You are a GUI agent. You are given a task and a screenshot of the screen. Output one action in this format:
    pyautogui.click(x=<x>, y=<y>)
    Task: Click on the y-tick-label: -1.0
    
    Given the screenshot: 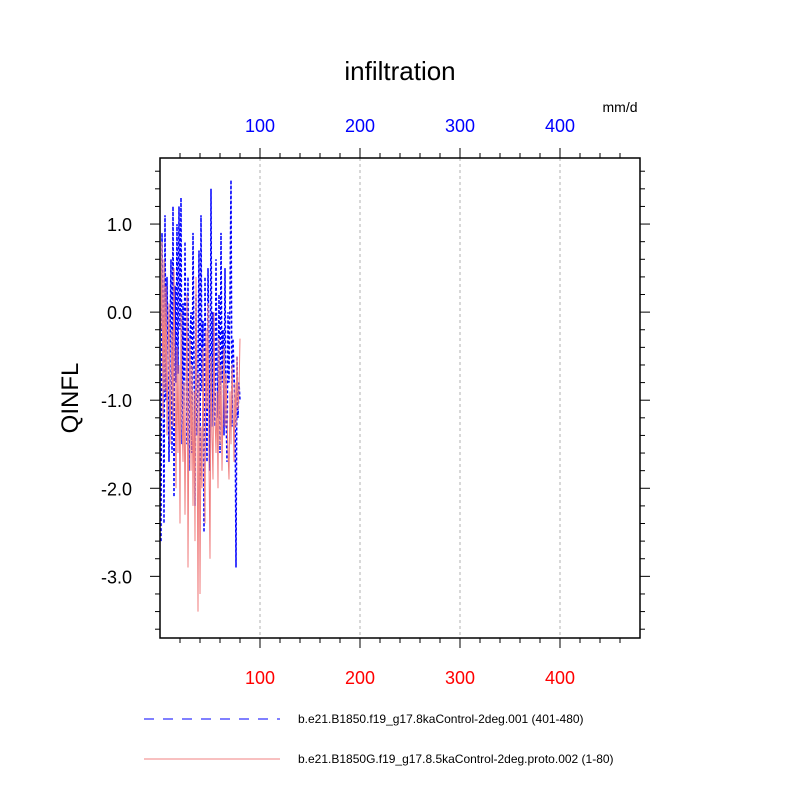 What is the action you would take?
    pyautogui.click(x=116, y=401)
    